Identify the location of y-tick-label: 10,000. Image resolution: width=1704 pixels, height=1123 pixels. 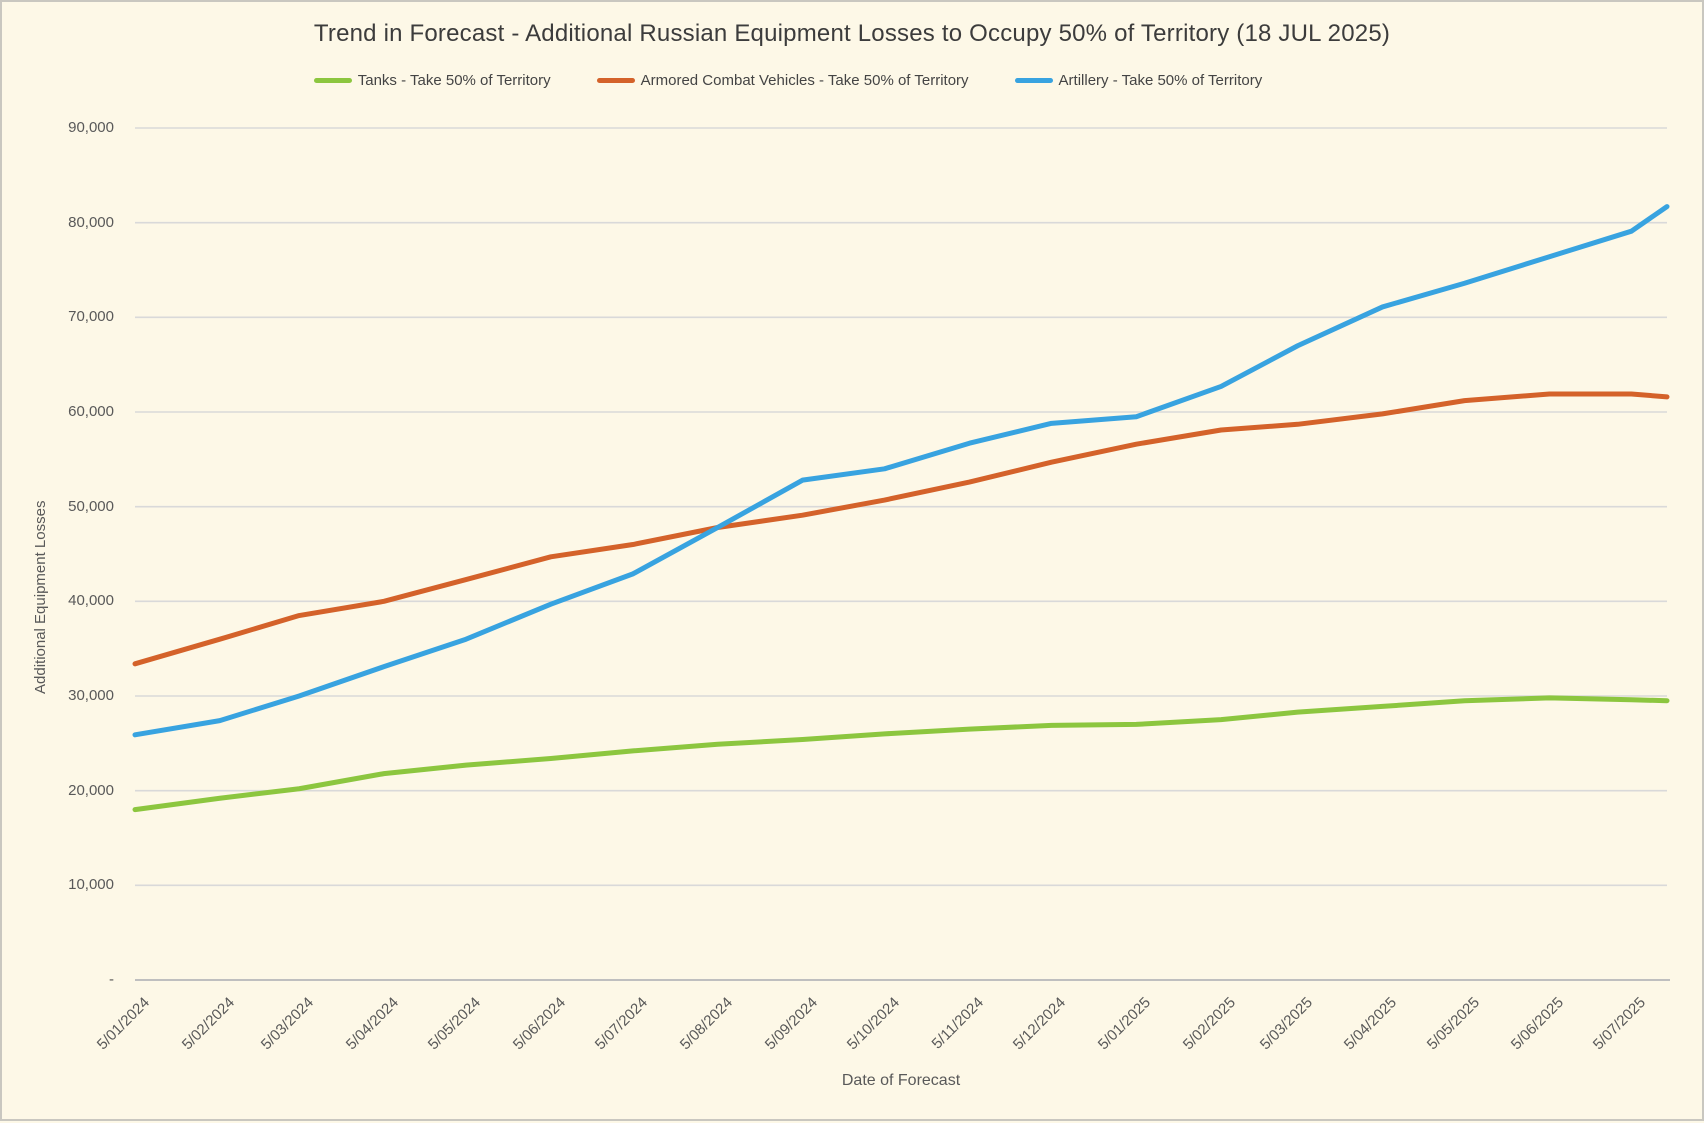
(91, 885).